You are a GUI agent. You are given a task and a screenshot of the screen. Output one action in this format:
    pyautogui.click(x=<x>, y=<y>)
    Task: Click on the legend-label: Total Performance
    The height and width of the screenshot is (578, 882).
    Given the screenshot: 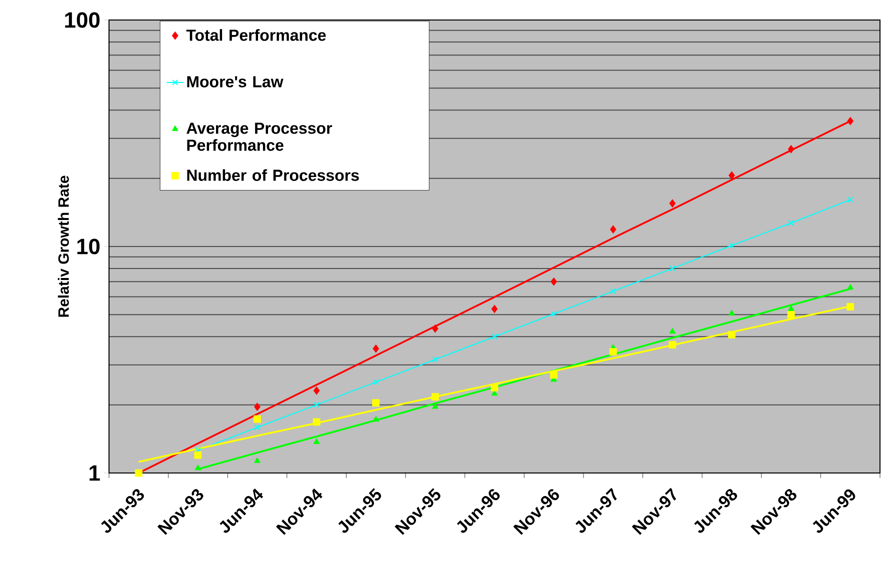 What is the action you would take?
    pyautogui.click(x=256, y=35)
    